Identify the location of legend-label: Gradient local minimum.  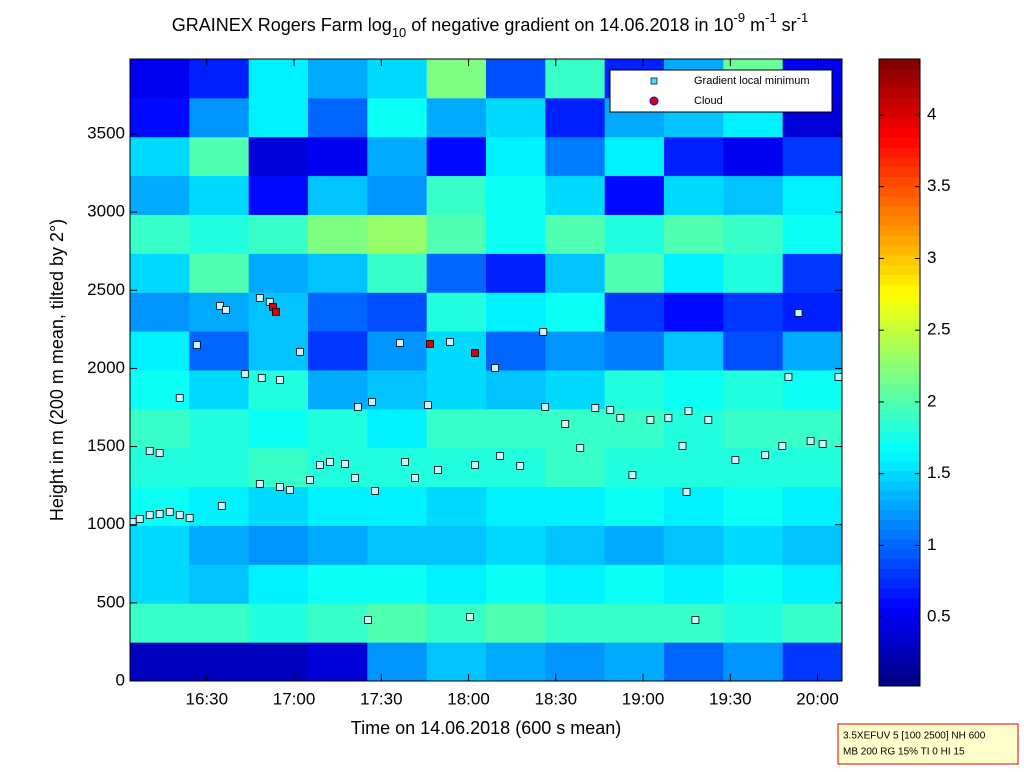
(752, 81).